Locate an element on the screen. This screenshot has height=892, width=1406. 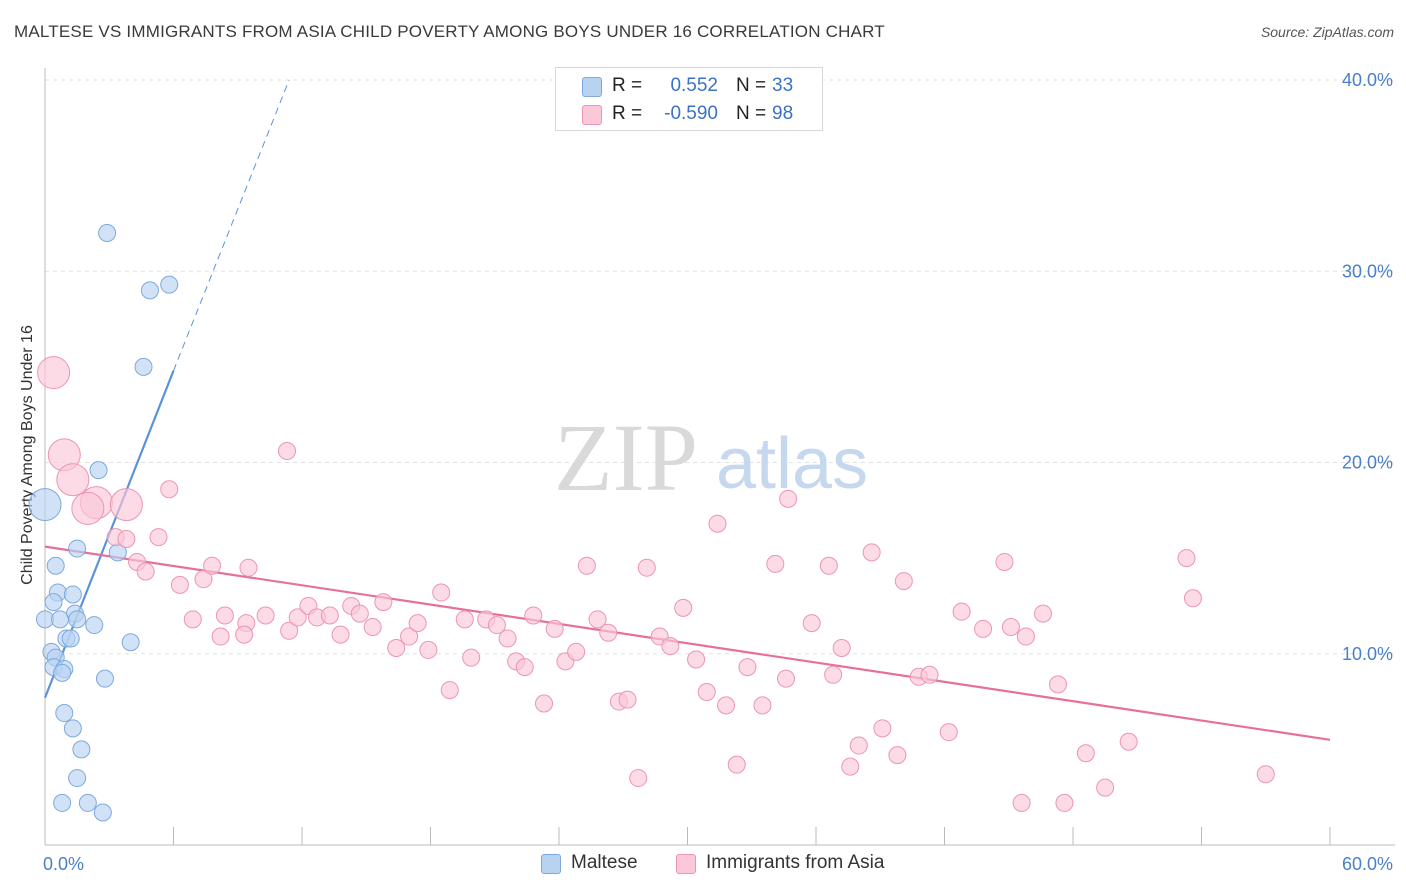
chart-source: Source: ZipAtlas.com is located at coordinates (1327, 32).